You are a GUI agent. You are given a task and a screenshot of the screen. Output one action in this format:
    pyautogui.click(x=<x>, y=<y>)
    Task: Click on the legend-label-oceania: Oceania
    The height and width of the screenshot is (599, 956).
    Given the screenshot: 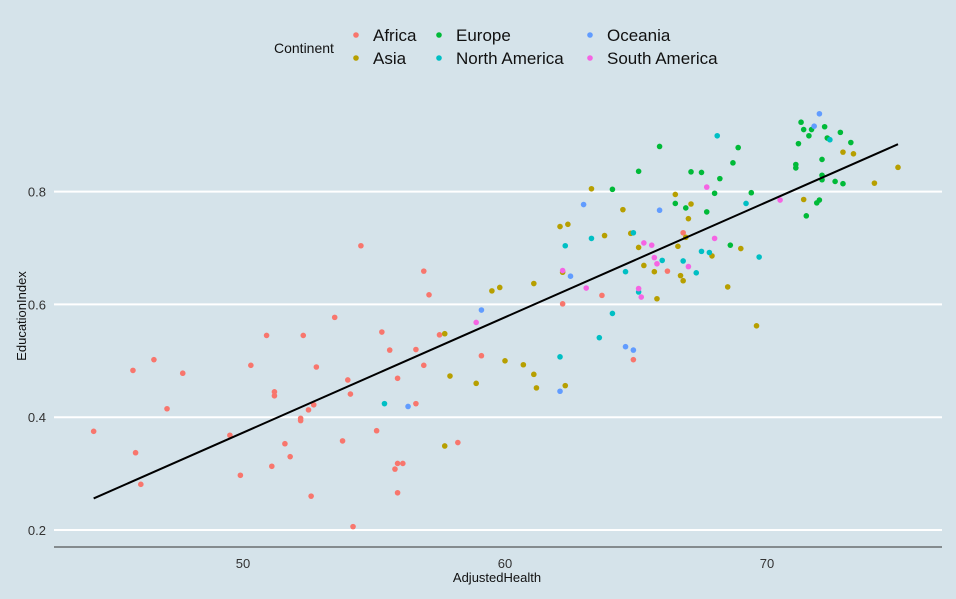 What is the action you would take?
    pyautogui.click(x=639, y=35)
    